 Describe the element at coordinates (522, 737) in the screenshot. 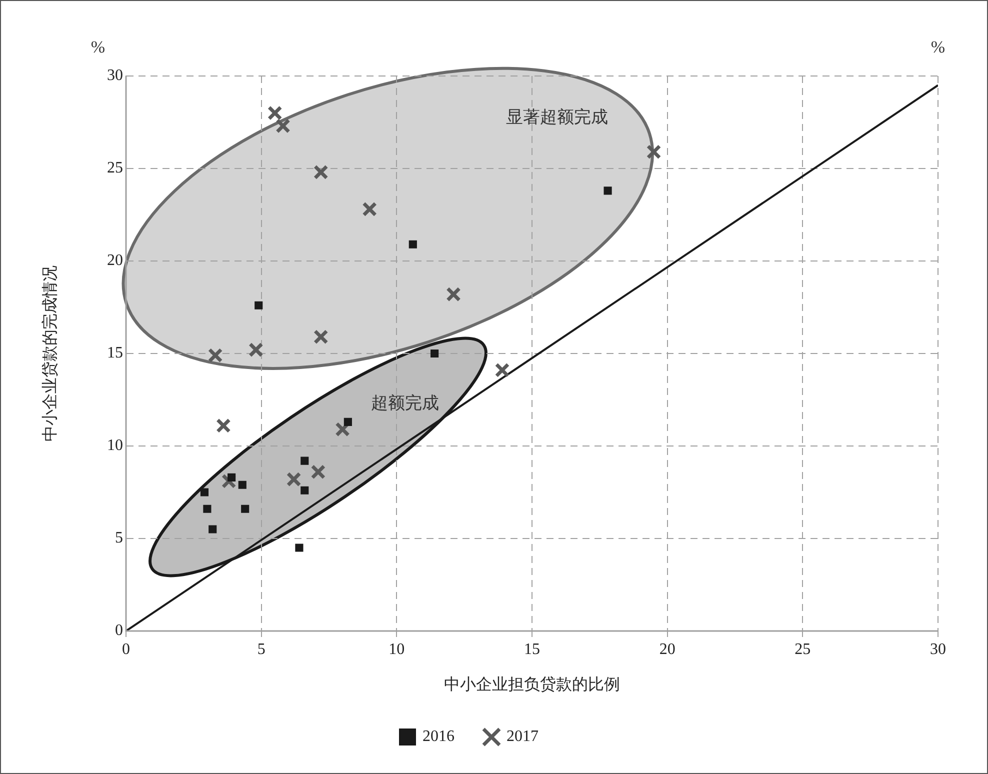

I see `legend-label: 2017` at that location.